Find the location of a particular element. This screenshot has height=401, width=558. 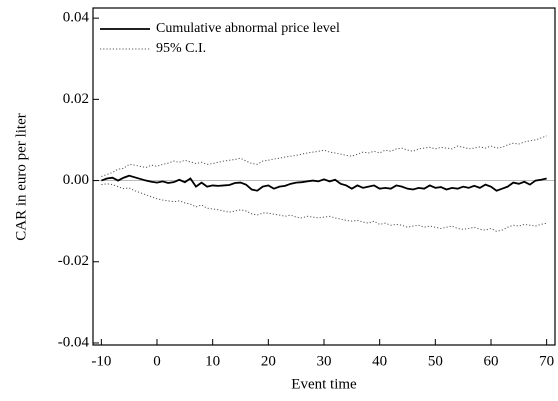

x-tick-label: 70 is located at coordinates (546, 361).